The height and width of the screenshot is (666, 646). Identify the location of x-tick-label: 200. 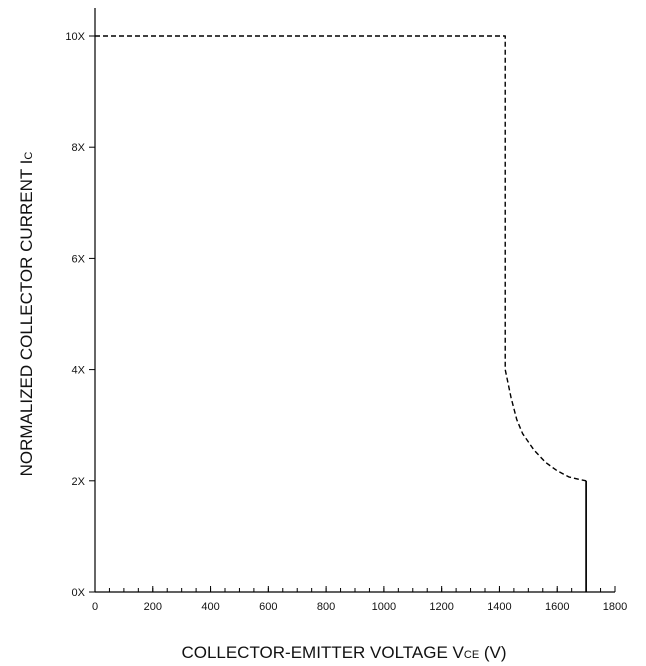
(153, 607).